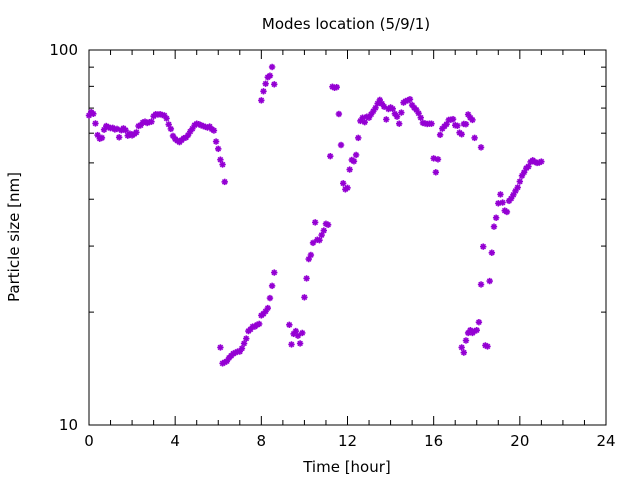  I want to click on y-tick-label: 10, so click(68, 425).